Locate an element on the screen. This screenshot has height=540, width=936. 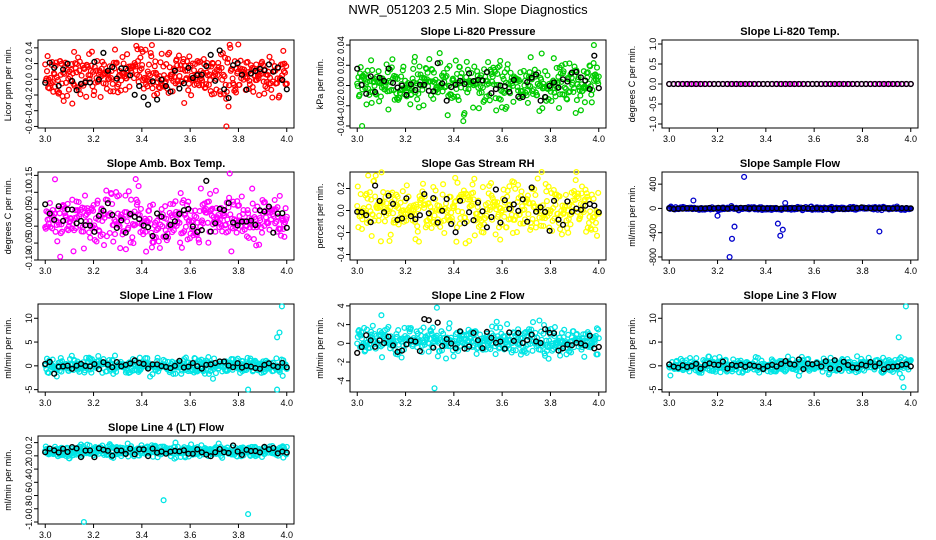
y-tick-label: -5 is located at coordinates (653, 390).